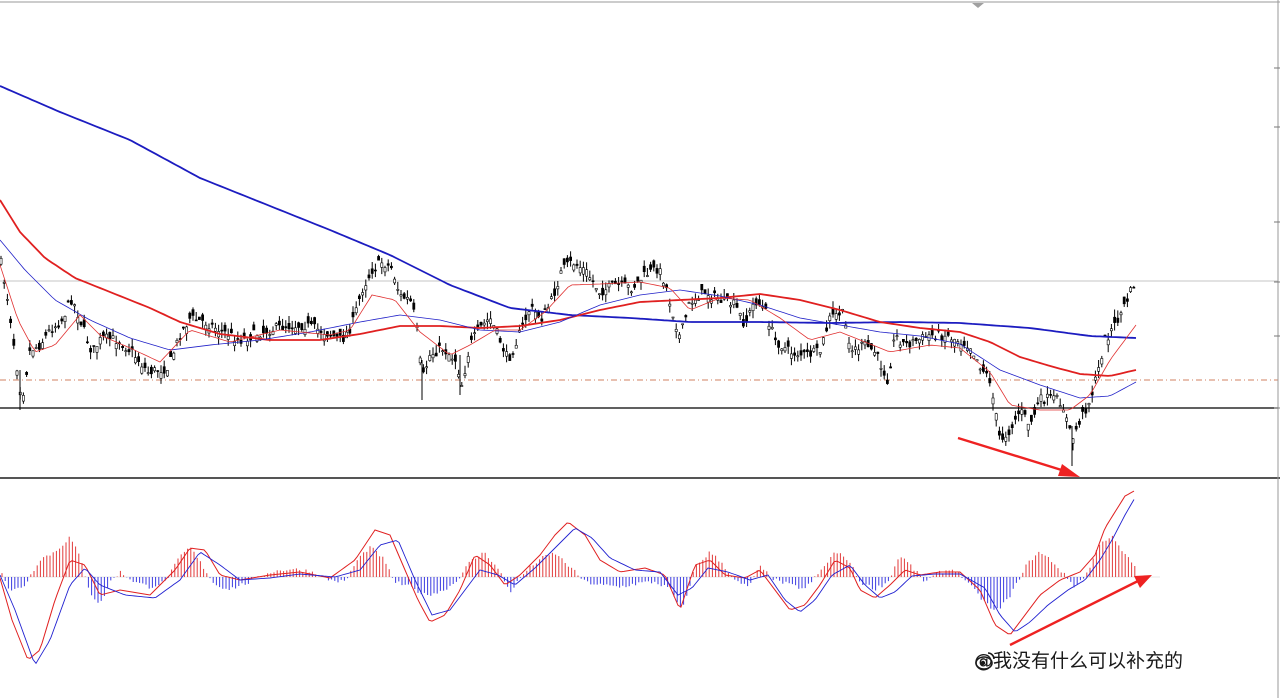 This screenshot has width=1280, height=698. Describe the element at coordinates (1143, 581) in the screenshot. I see `arrow-head-icon` at that location.